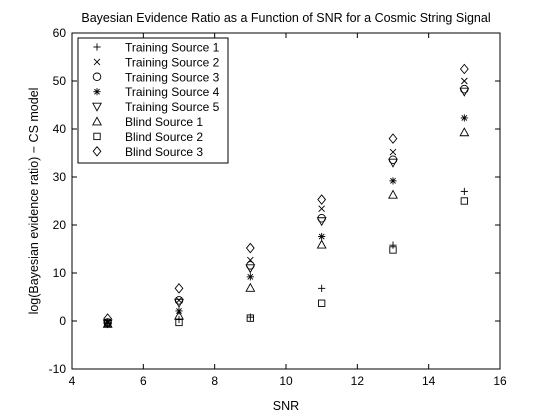 The width and height of the screenshot is (554, 417). Describe the element at coordinates (172, 92) in the screenshot. I see `legend-label: Training Source 4` at that location.